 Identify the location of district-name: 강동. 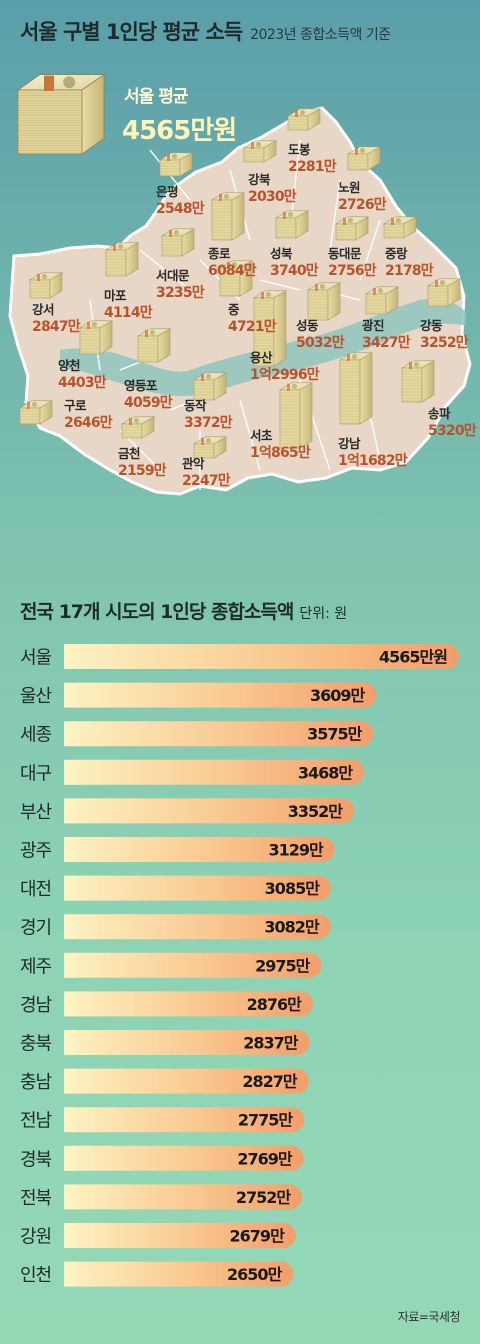
(431, 325).